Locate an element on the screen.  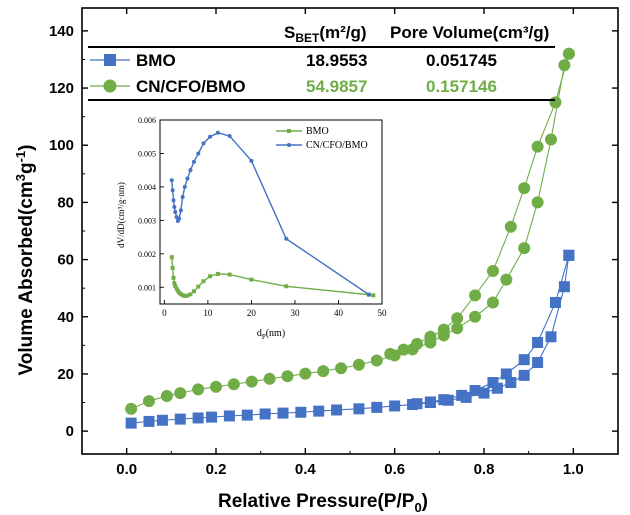
inset-x-tick-label: 20 is located at coordinates (252, 313).